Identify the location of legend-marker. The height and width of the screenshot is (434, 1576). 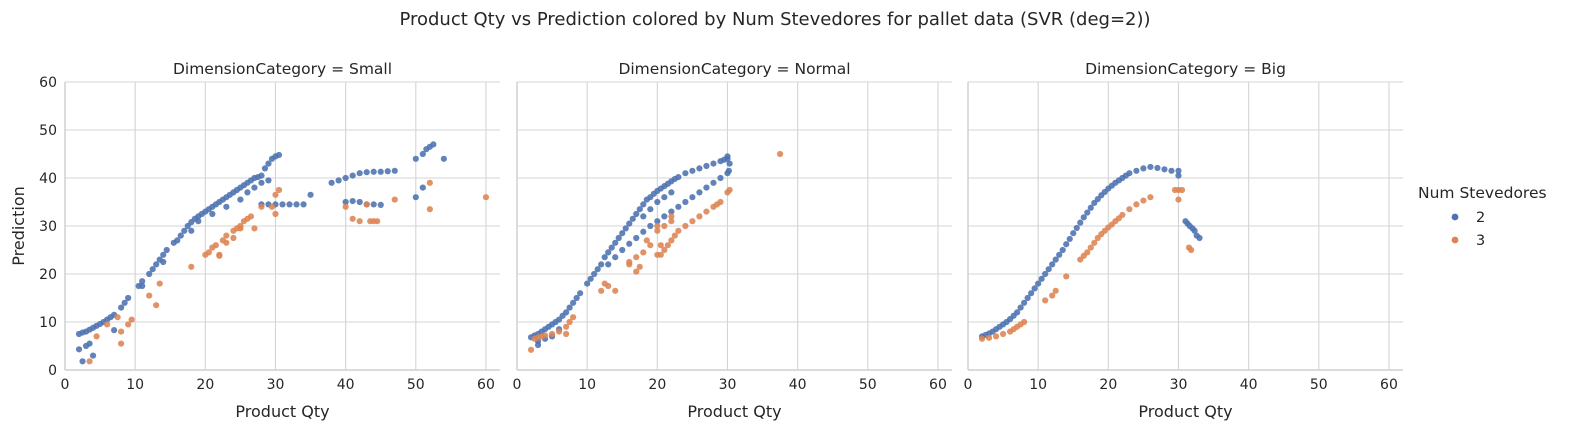
(1455, 240).